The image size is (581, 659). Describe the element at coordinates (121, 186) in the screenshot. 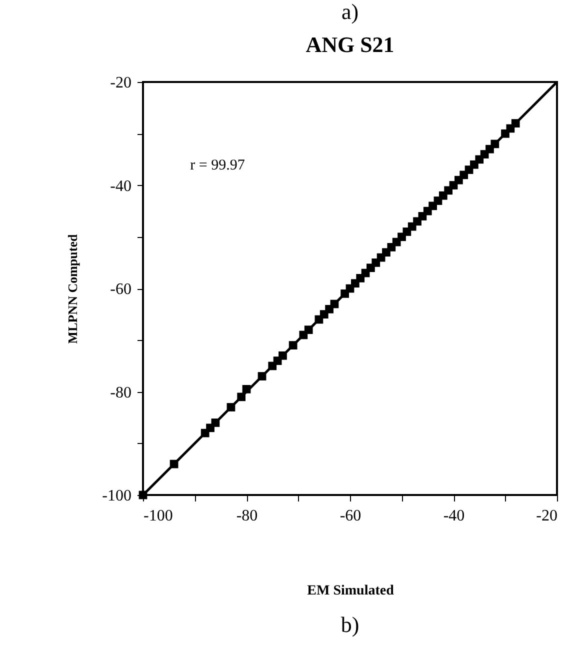

I see `y-tick-label: -40` at that location.